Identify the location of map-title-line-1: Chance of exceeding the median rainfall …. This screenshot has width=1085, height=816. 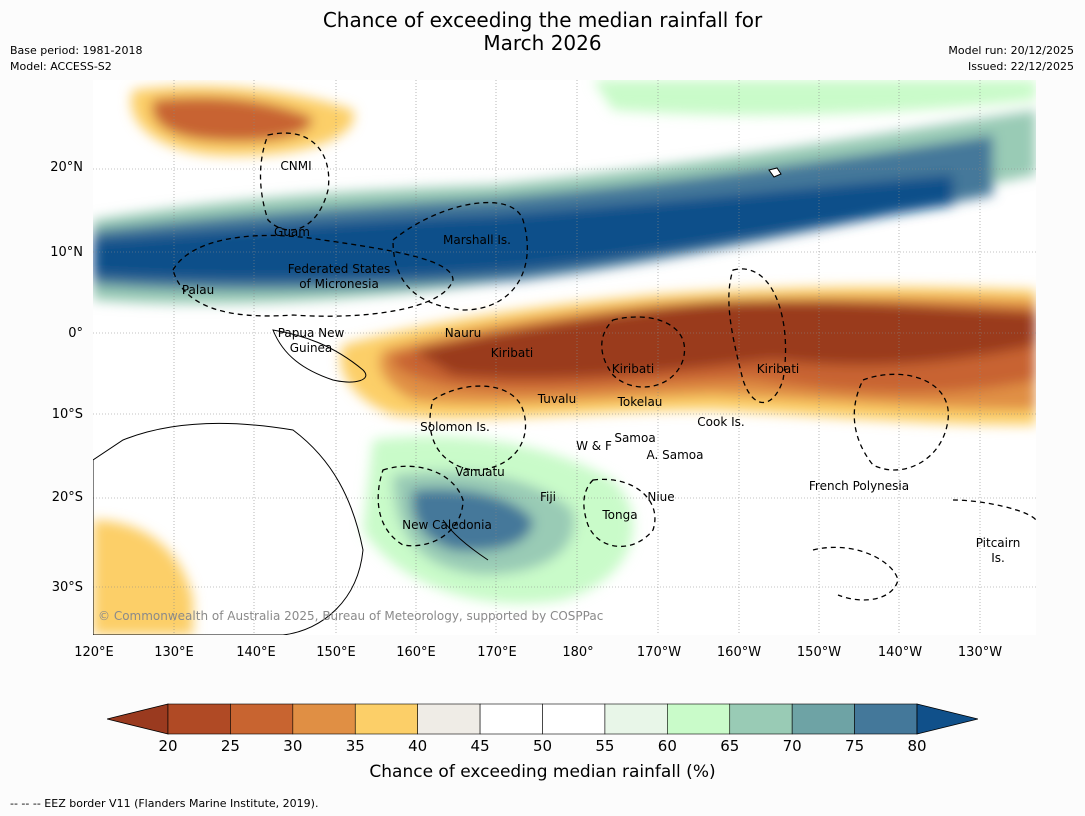
(542, 20).